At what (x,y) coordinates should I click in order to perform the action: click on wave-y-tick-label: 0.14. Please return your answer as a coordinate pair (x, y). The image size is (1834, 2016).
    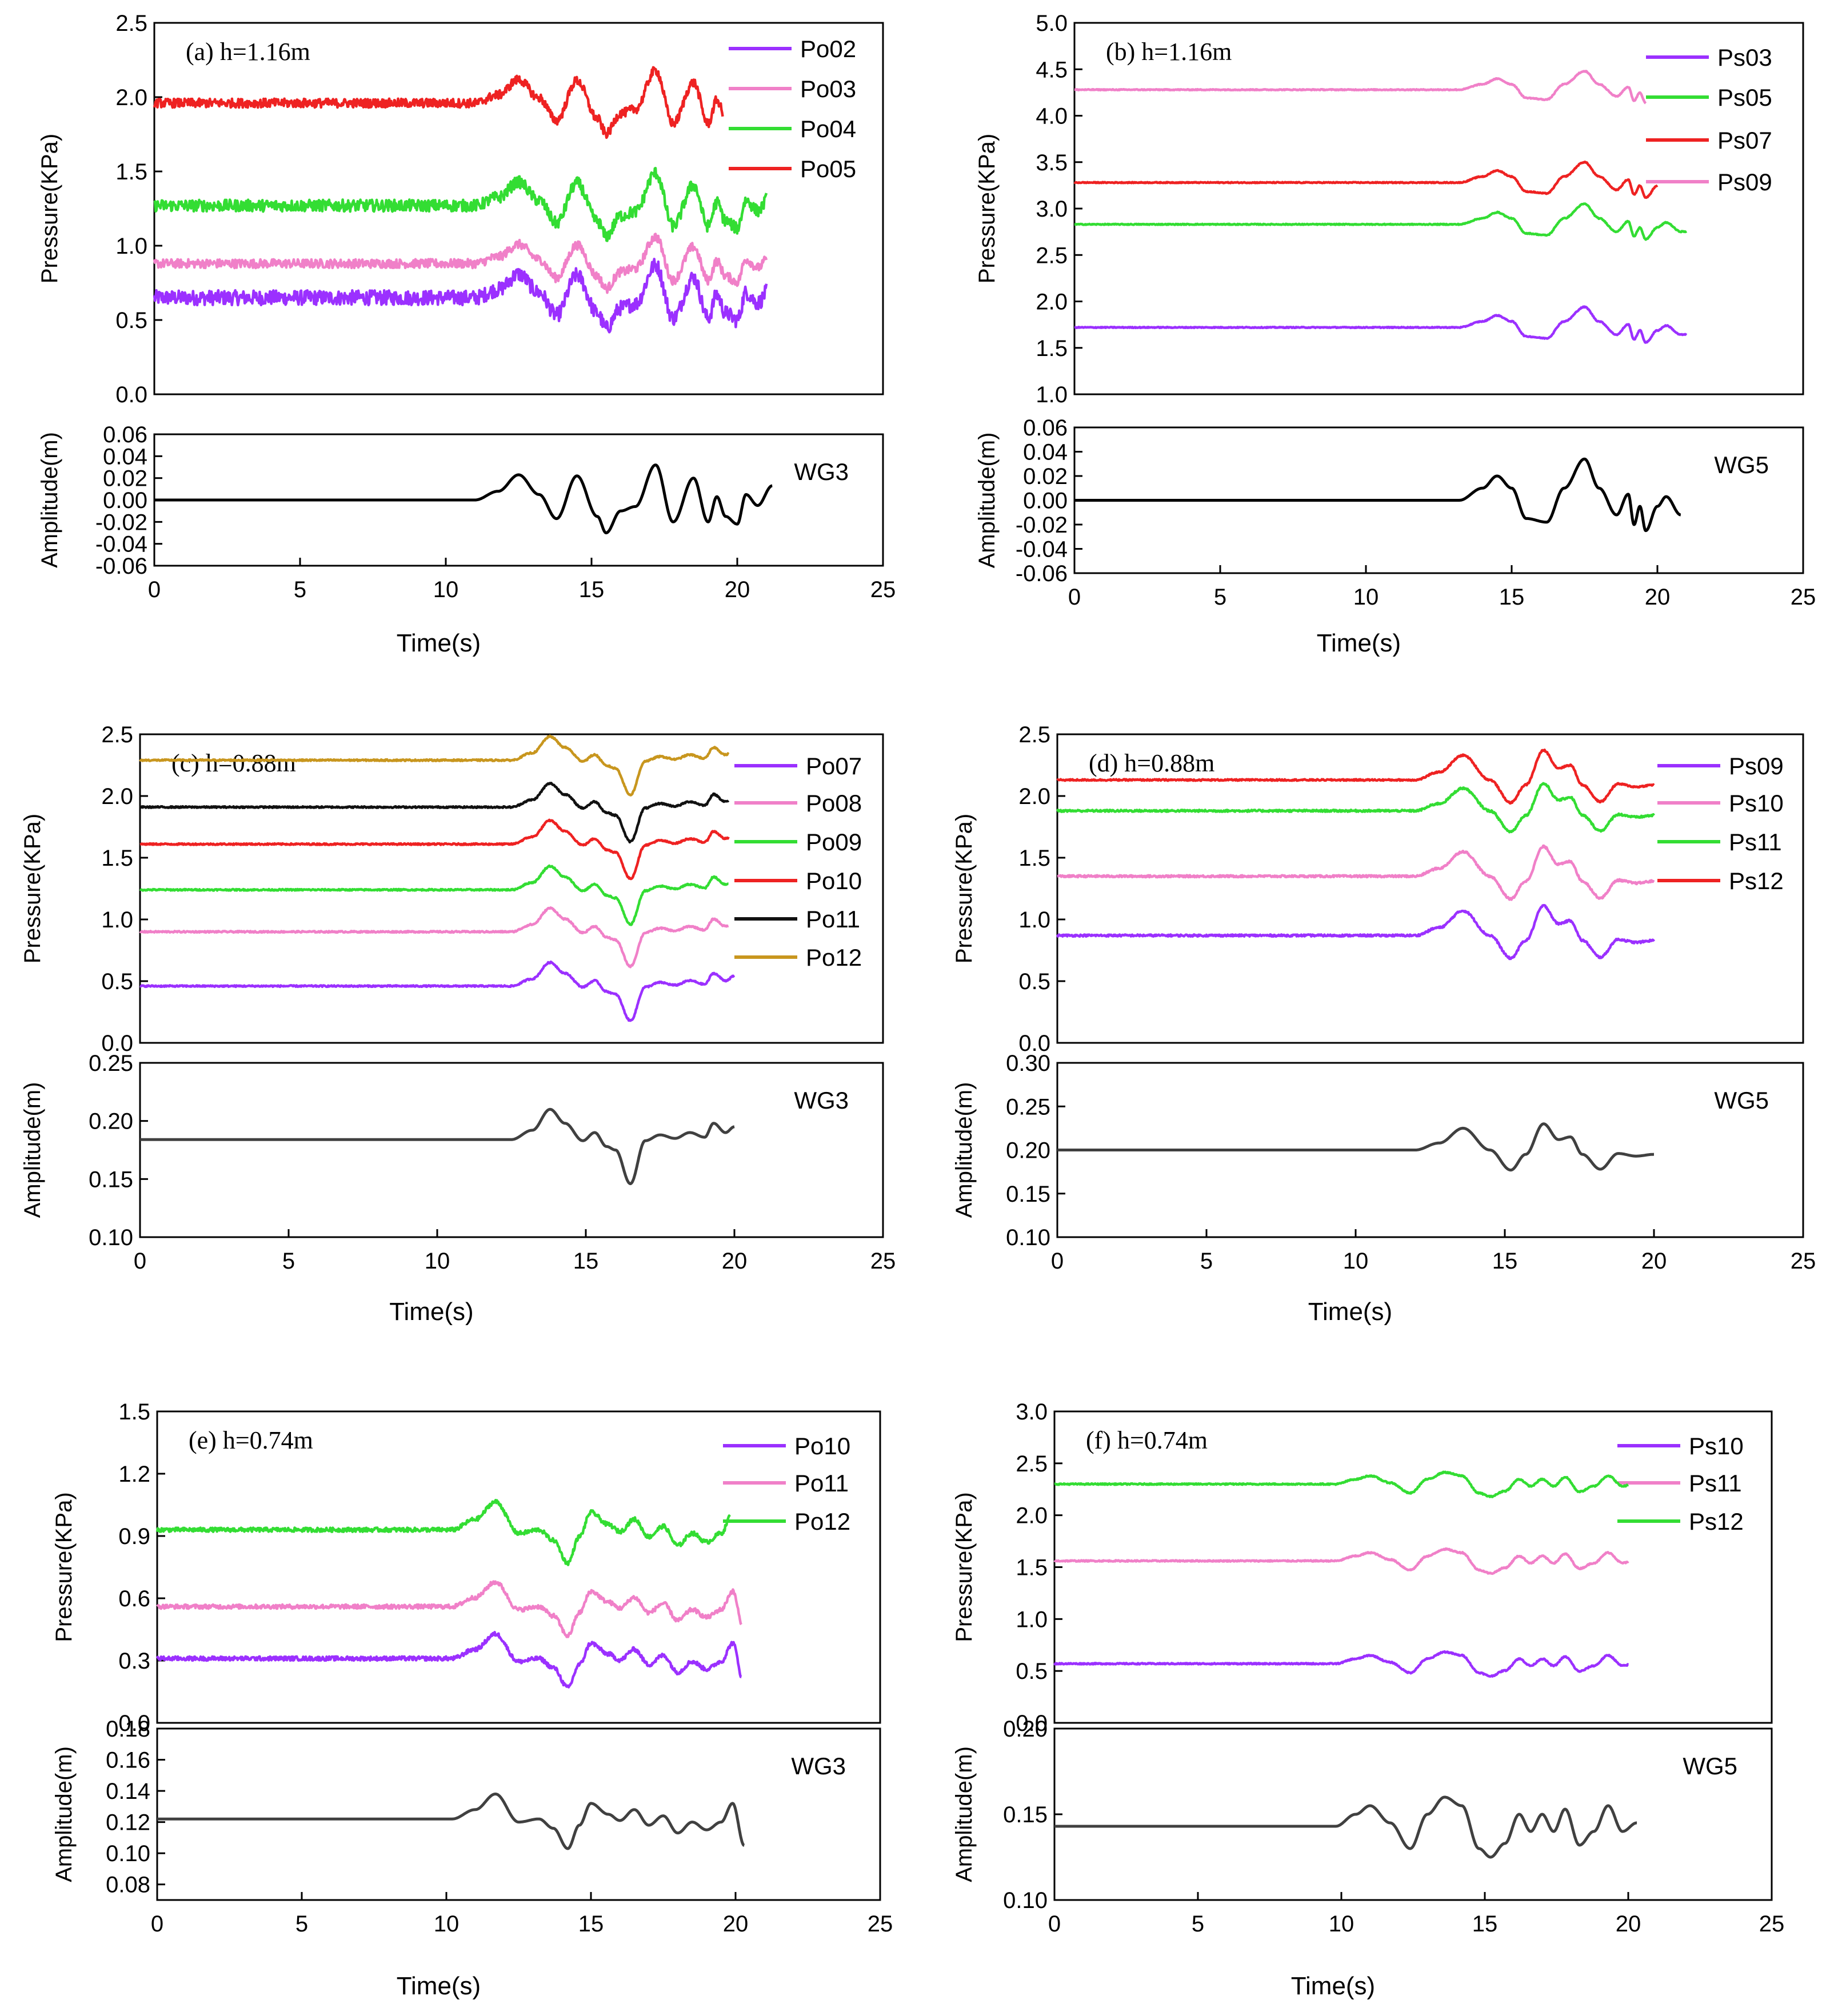
    Looking at the image, I should click on (128, 1791).